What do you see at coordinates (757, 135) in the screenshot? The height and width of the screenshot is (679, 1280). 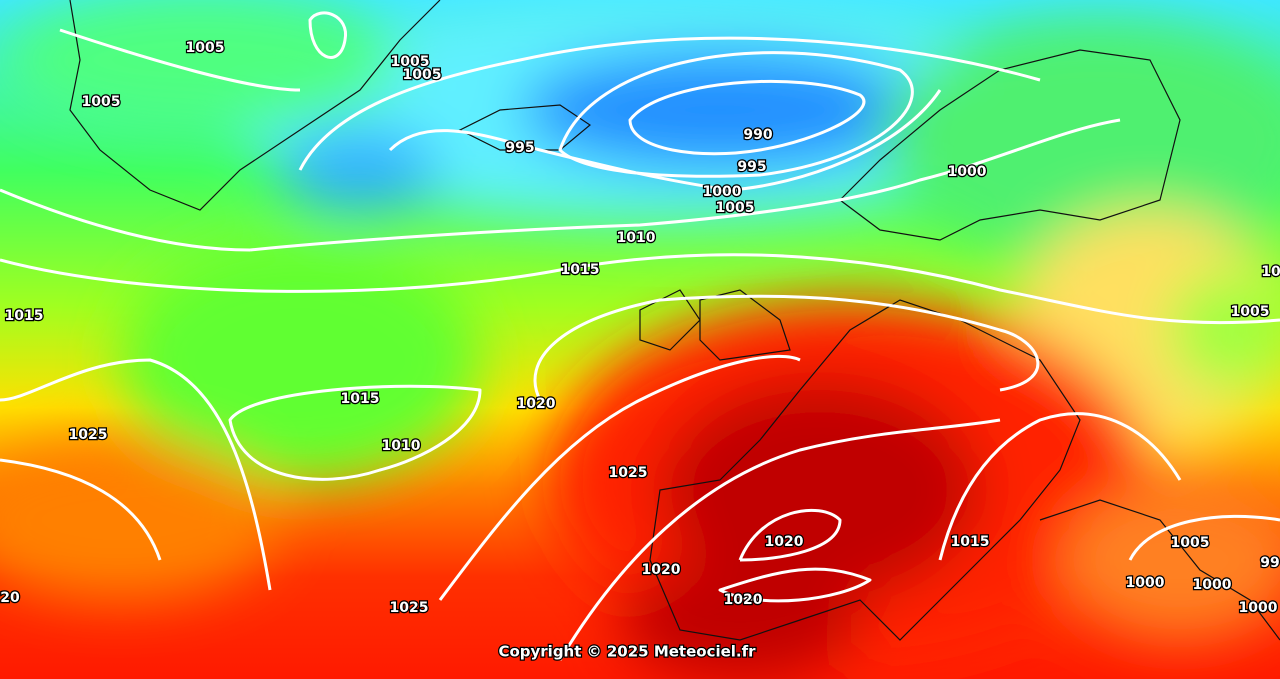 I see `isobar-label: 990` at bounding box center [757, 135].